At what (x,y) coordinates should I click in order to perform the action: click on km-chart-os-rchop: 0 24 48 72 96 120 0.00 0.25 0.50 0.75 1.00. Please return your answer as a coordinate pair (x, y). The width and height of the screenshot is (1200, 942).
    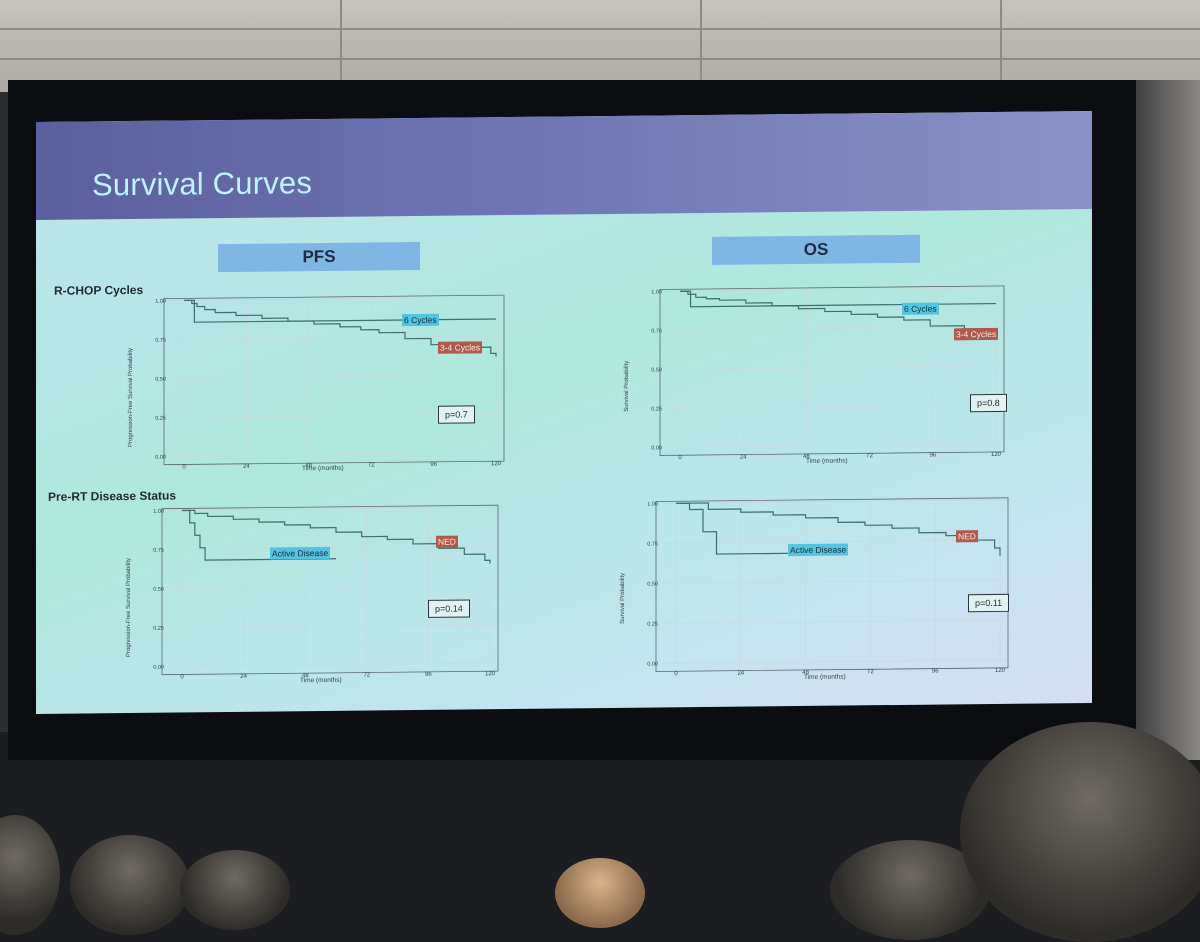
    Looking at the image, I should click on (828, 373).